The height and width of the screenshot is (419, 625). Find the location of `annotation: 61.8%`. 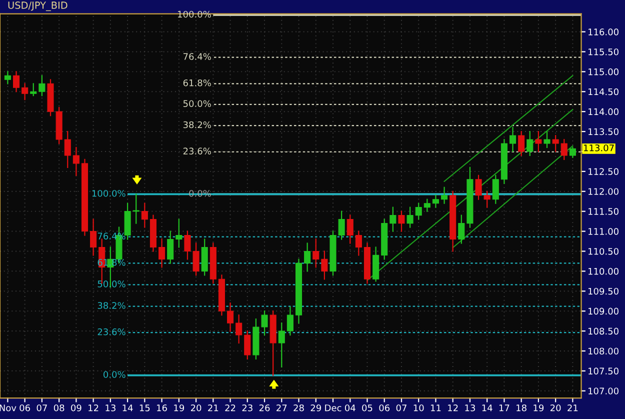

annotation: 61.8% is located at coordinates (197, 82).